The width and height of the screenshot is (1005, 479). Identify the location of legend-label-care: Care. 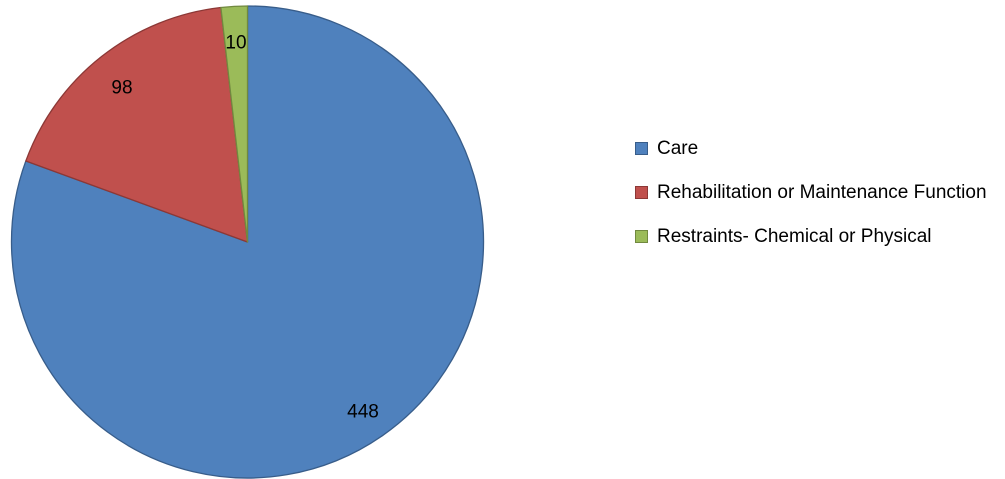
(678, 148).